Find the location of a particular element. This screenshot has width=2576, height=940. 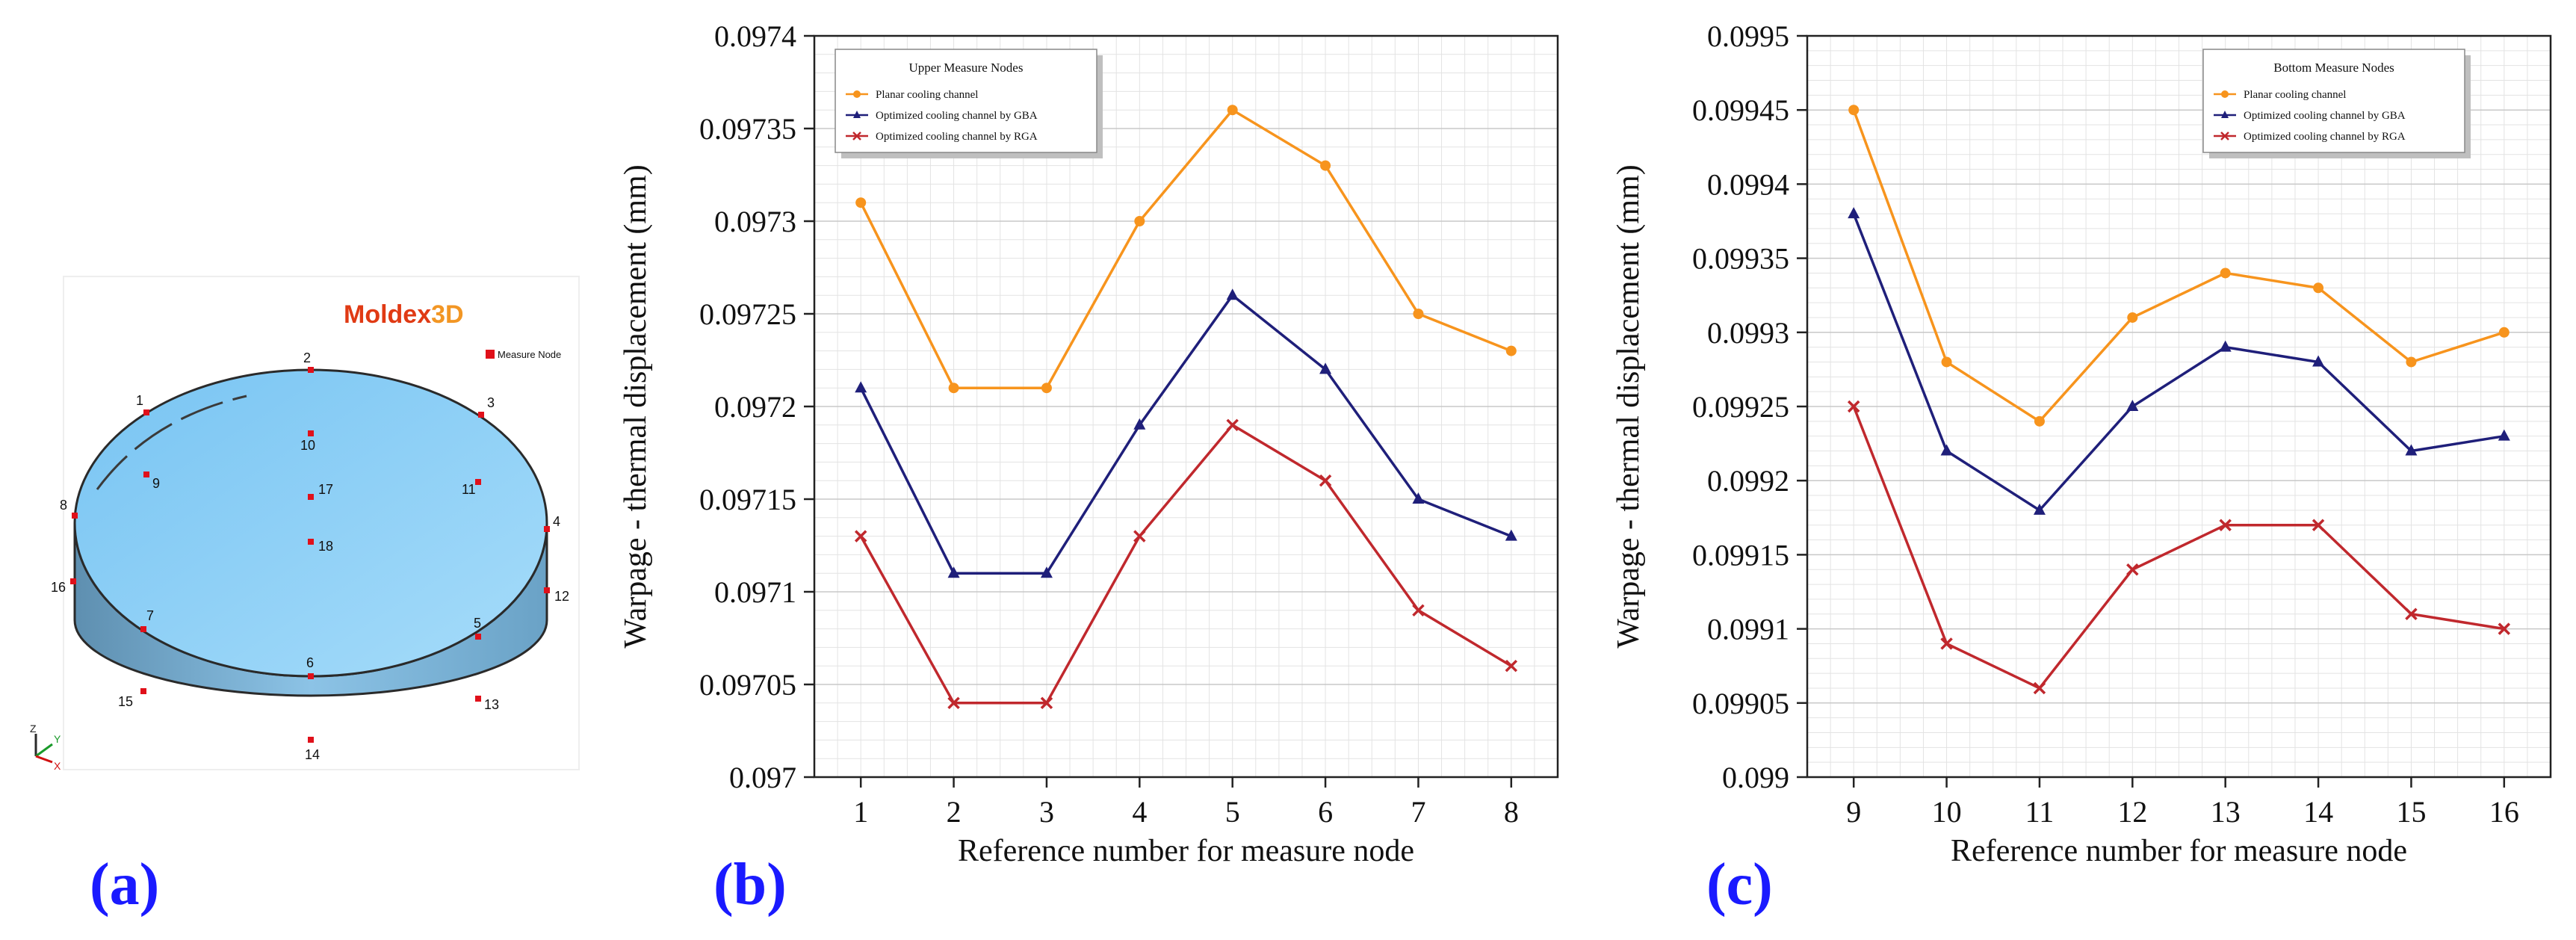

measure-node-label: 13 is located at coordinates (491, 704).